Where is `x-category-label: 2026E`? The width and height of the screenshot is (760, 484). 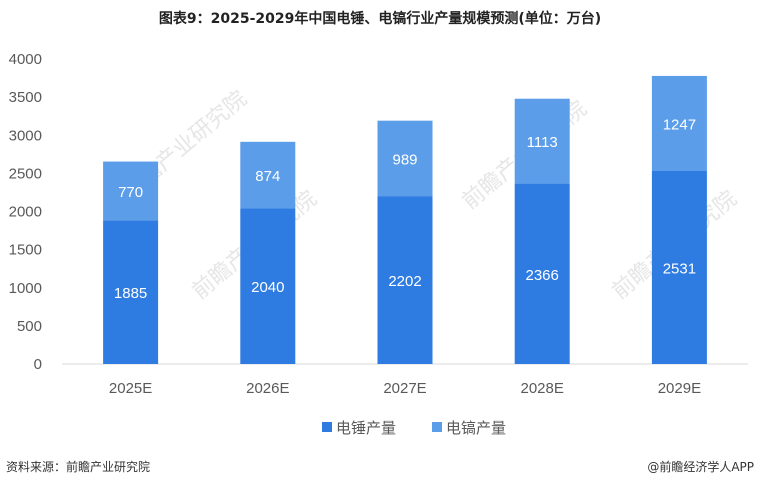
x-category-label: 2026E is located at coordinates (267, 388).